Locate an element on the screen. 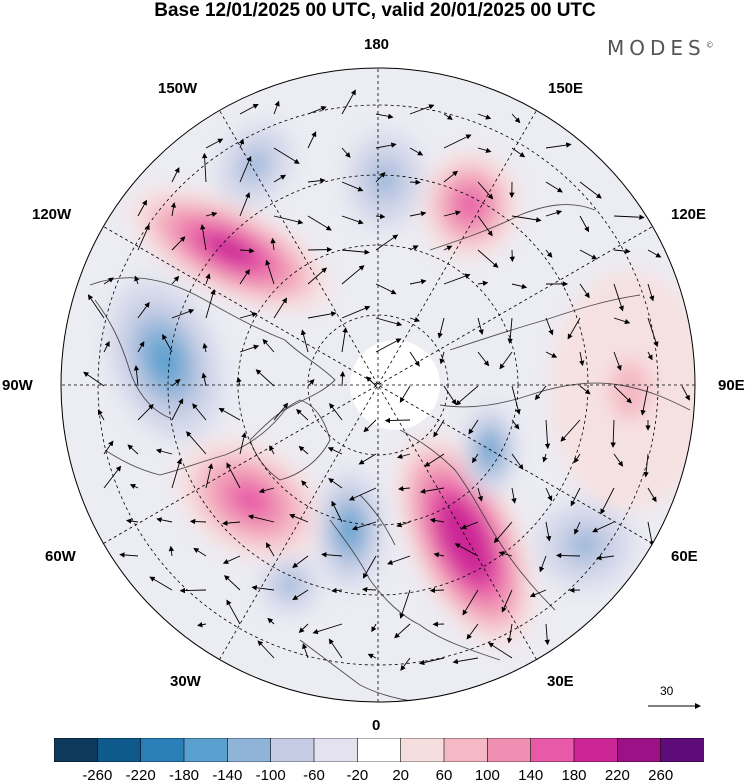  lon-label-90w: 90W is located at coordinates (17, 385).